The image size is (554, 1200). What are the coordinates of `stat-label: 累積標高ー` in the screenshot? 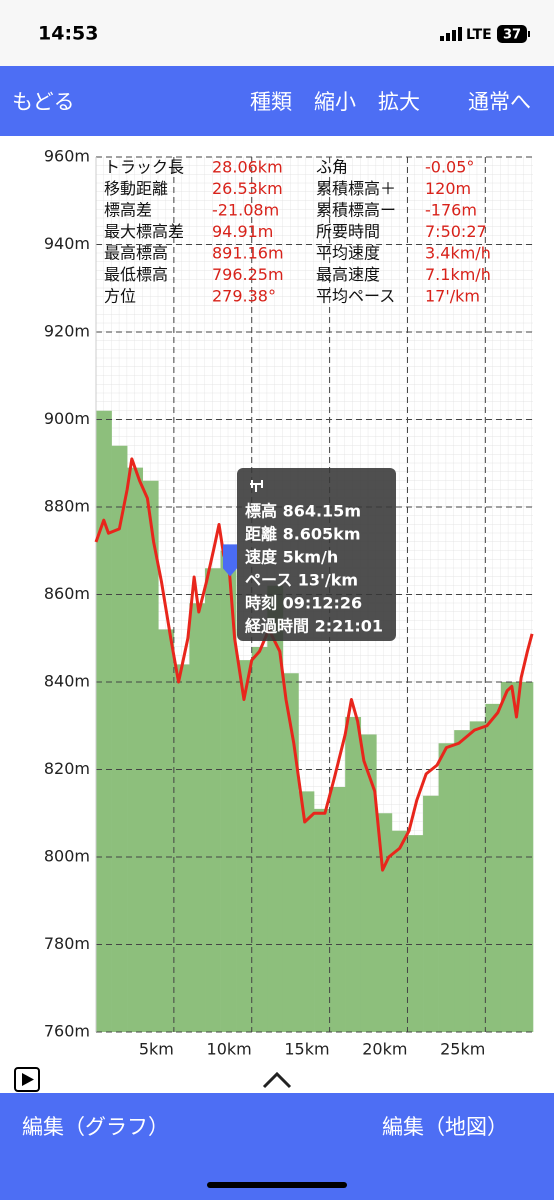 It's located at (356, 210).